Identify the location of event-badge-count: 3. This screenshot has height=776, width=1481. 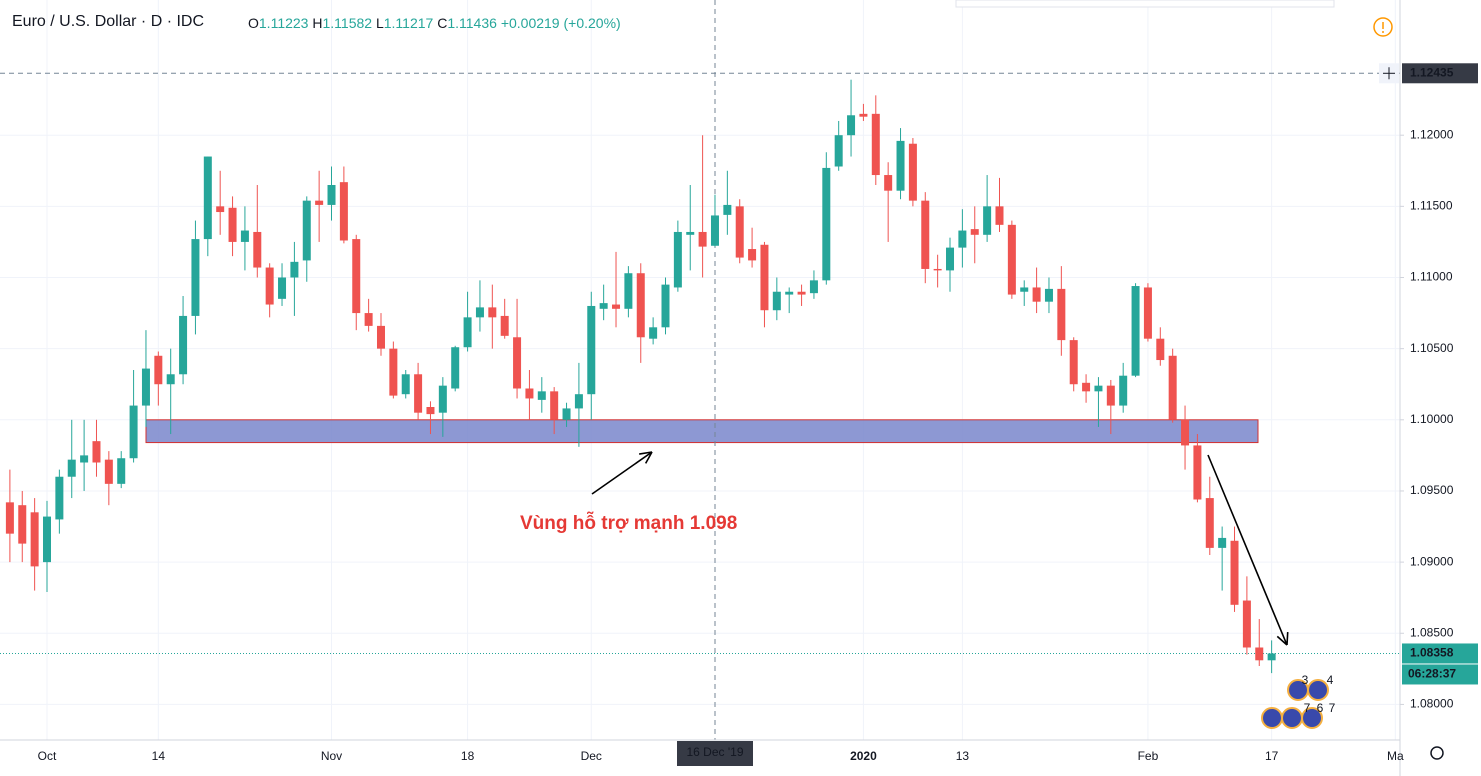
(1305, 680).